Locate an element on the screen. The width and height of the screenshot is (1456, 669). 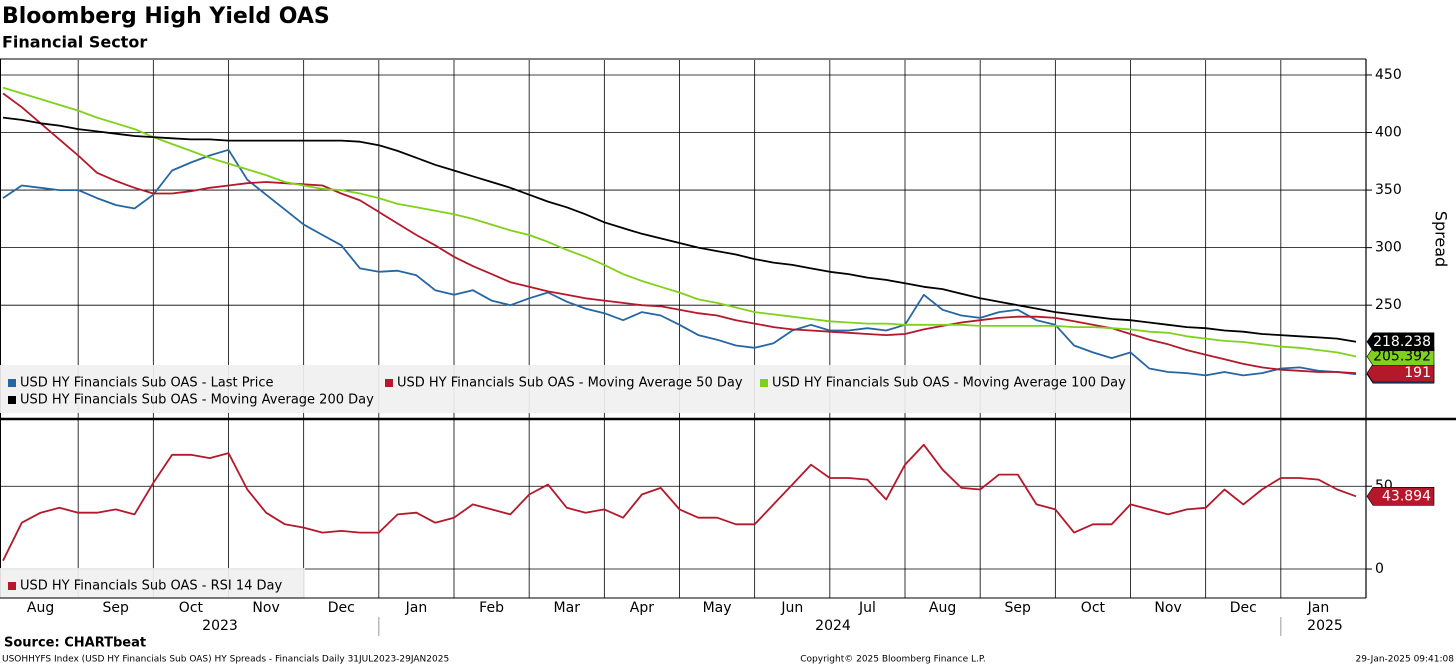
y-tick-label: 0 is located at coordinates (1379, 569).